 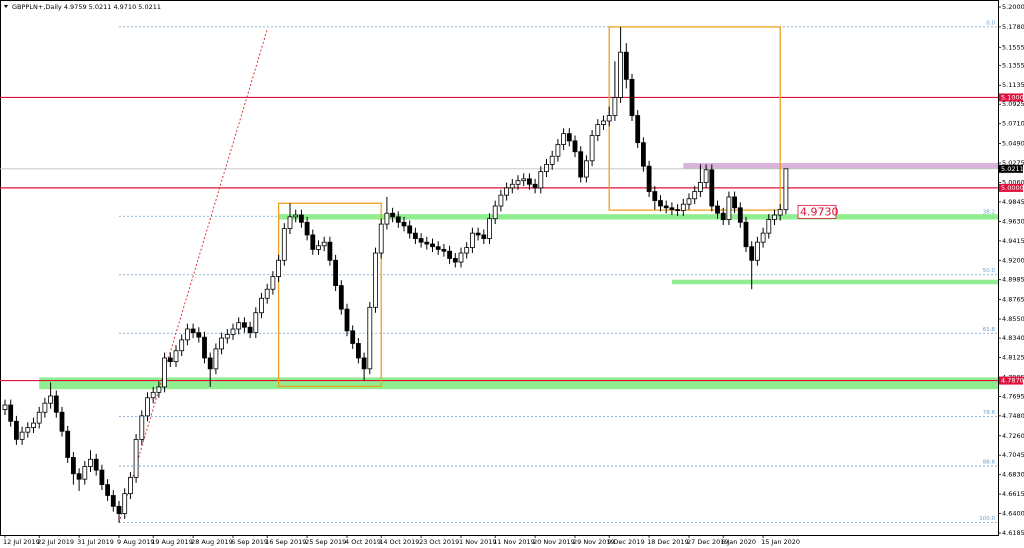 I want to click on y-tick-label: 5.1780, so click(x=1013, y=27).